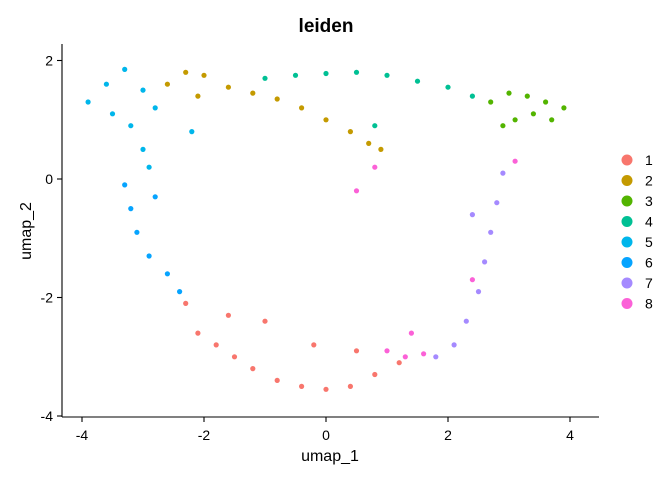 The width and height of the screenshot is (672, 480). Describe the element at coordinates (649, 263) in the screenshot. I see `legend-label-6: 6` at that location.